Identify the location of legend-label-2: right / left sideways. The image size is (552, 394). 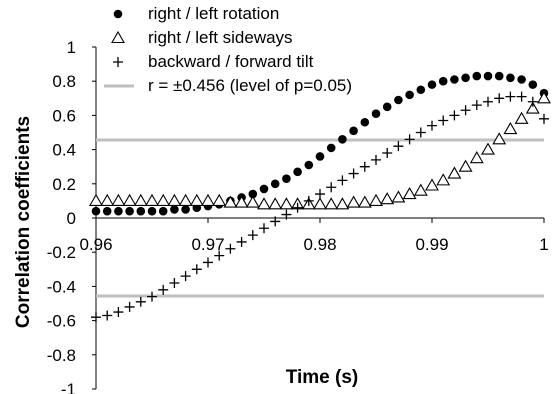
(220, 37).